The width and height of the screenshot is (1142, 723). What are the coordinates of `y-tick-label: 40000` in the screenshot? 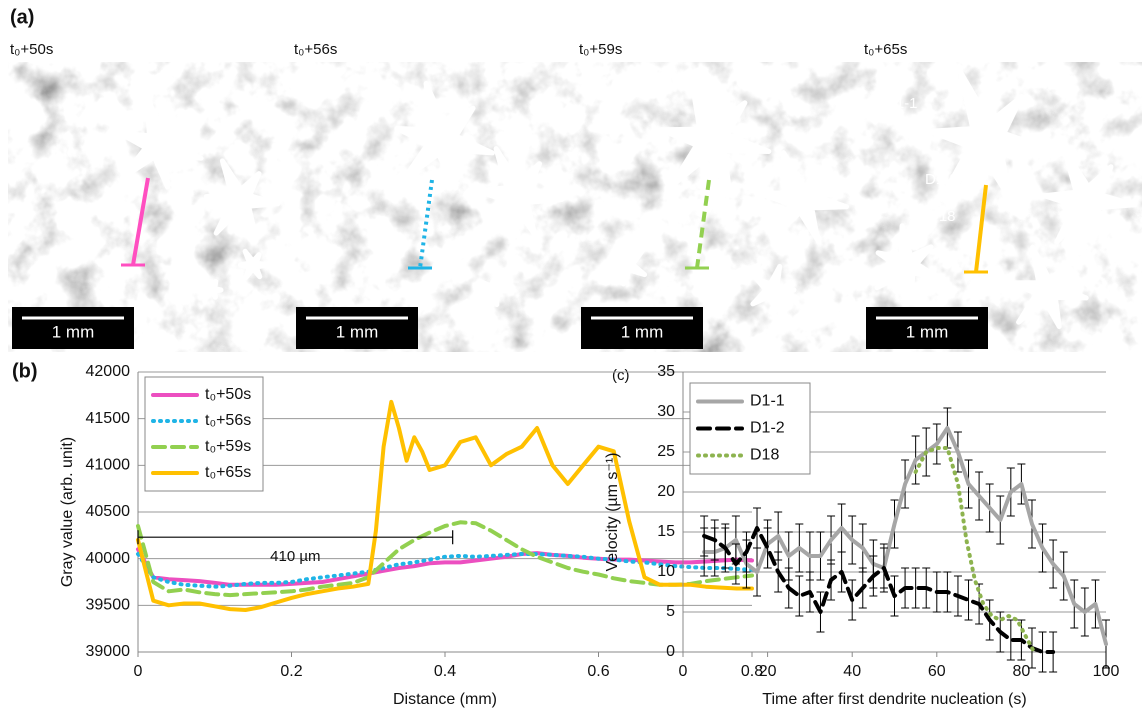 It's located at (108, 558).